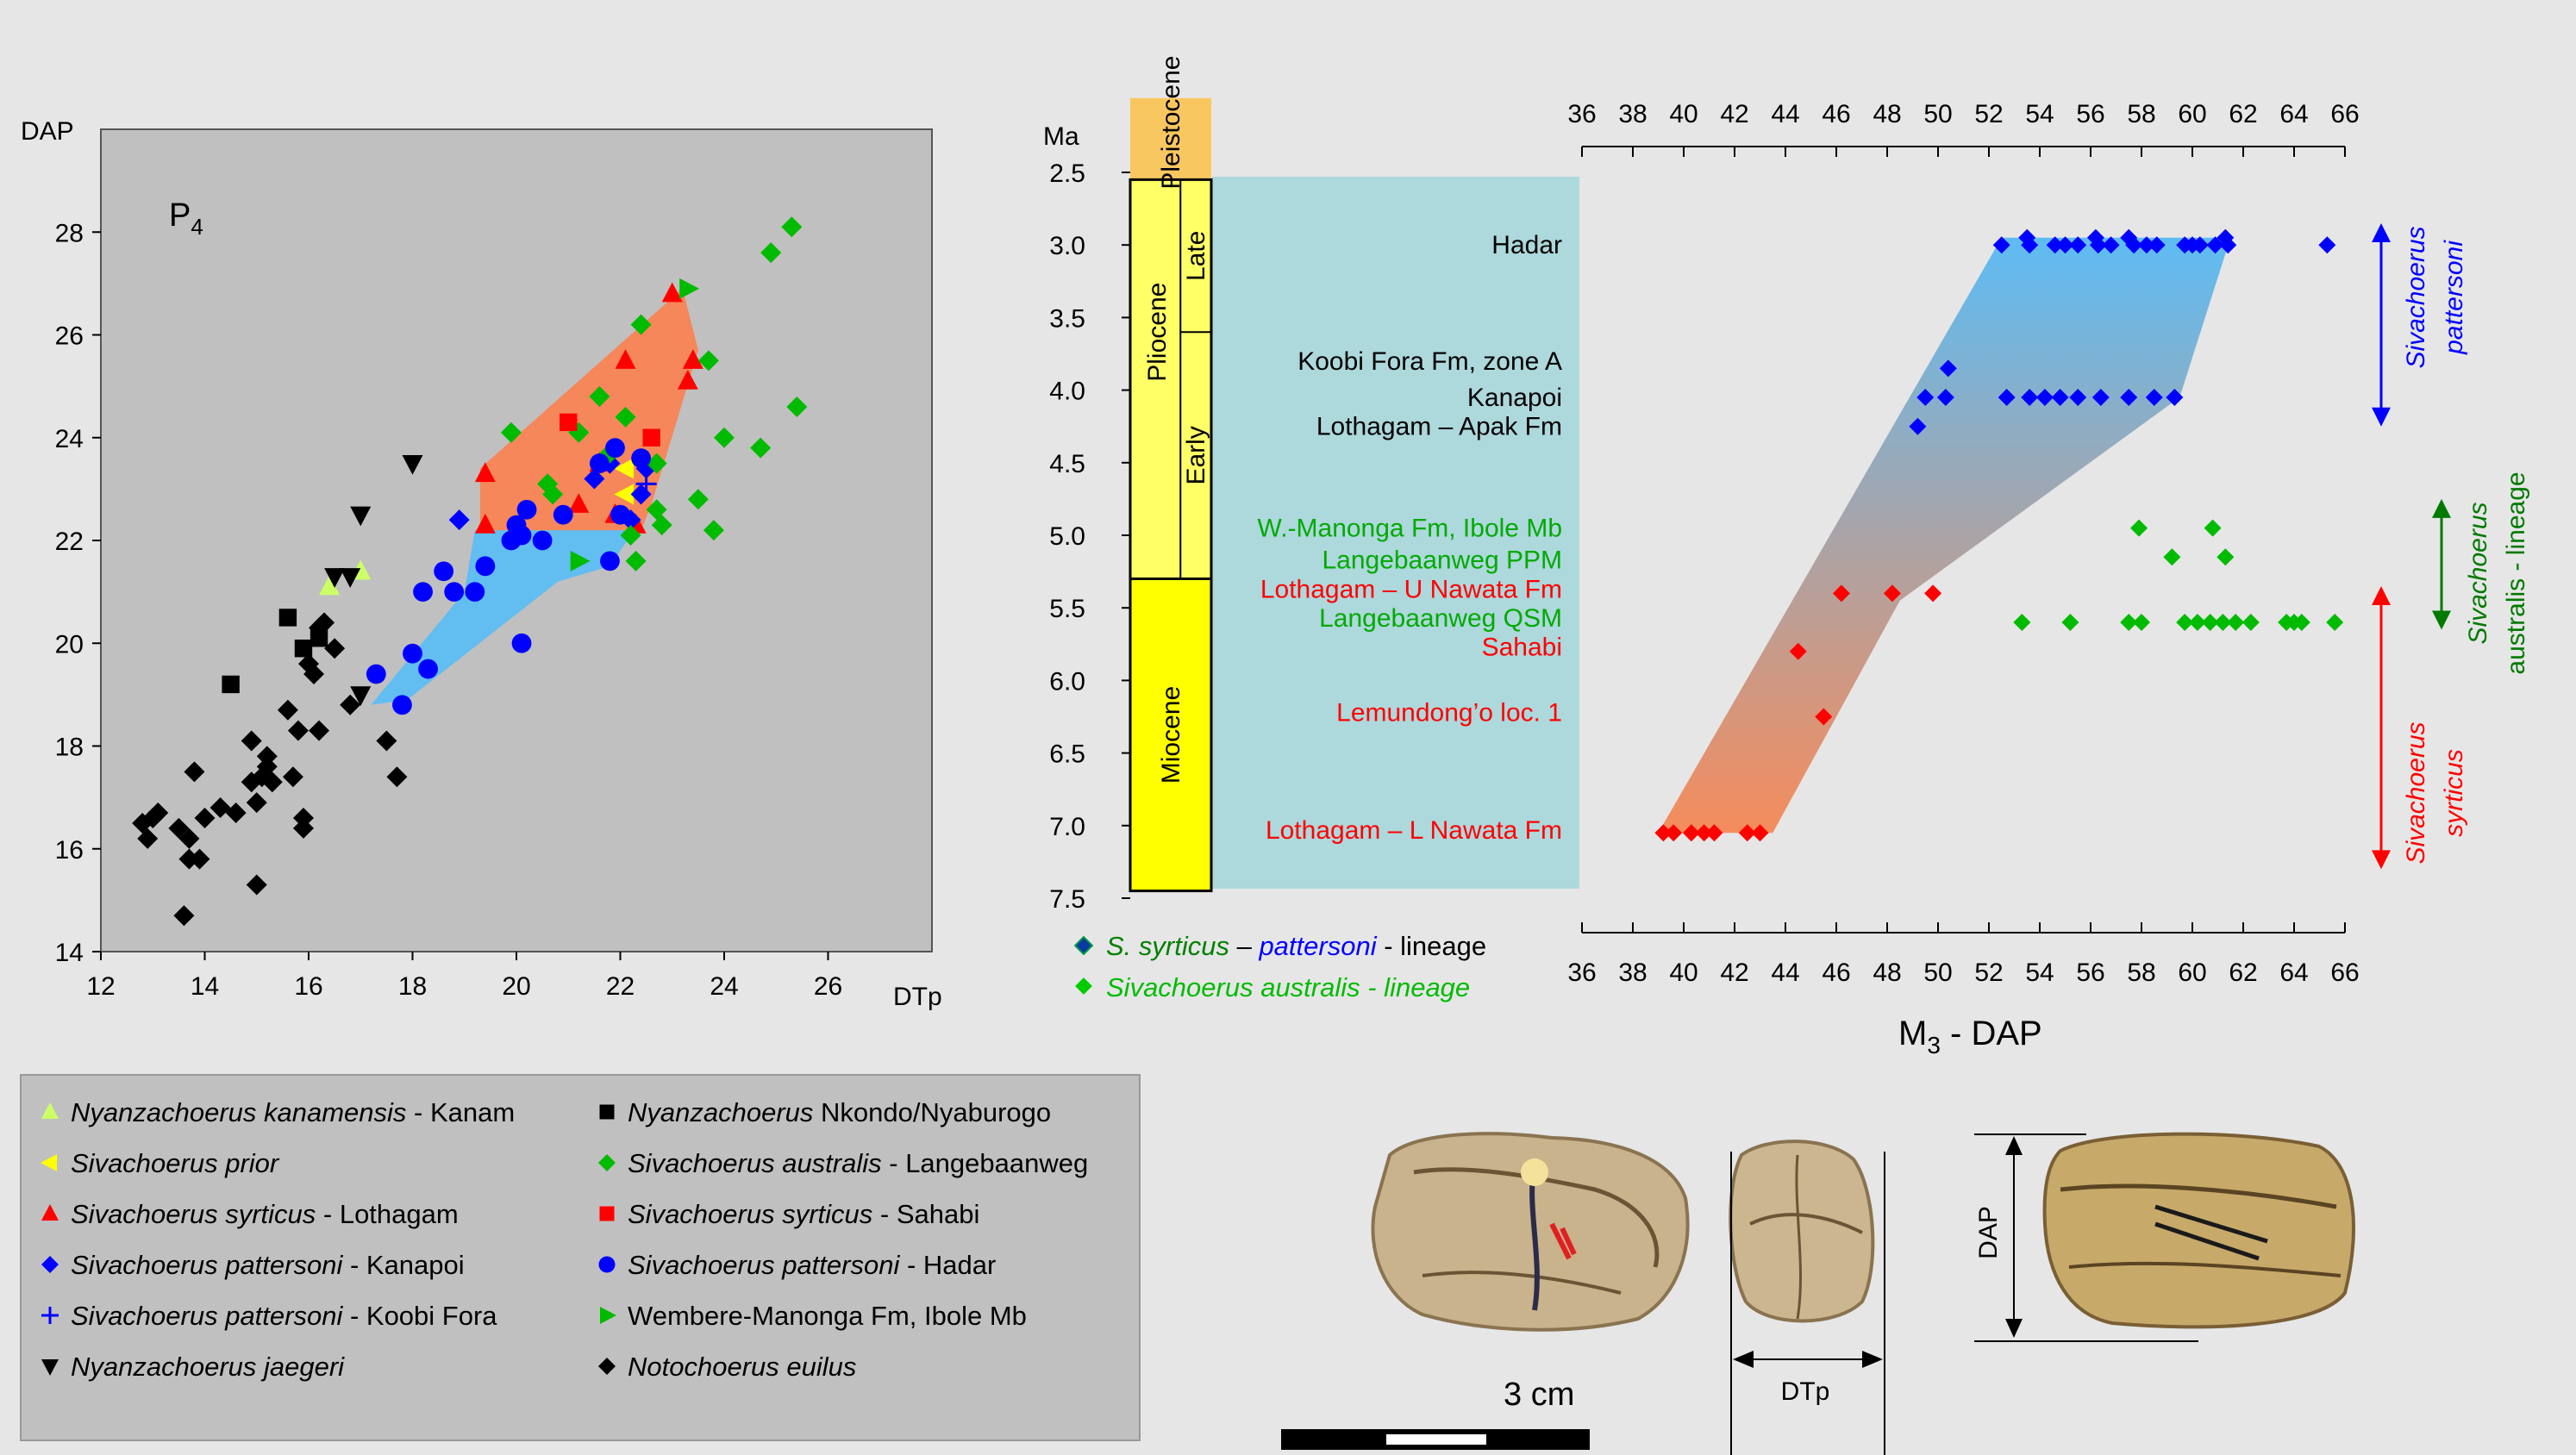 This screenshot has height=1455, width=2576. What do you see at coordinates (69, 953) in the screenshot?
I see `y-tick-label: 14` at bounding box center [69, 953].